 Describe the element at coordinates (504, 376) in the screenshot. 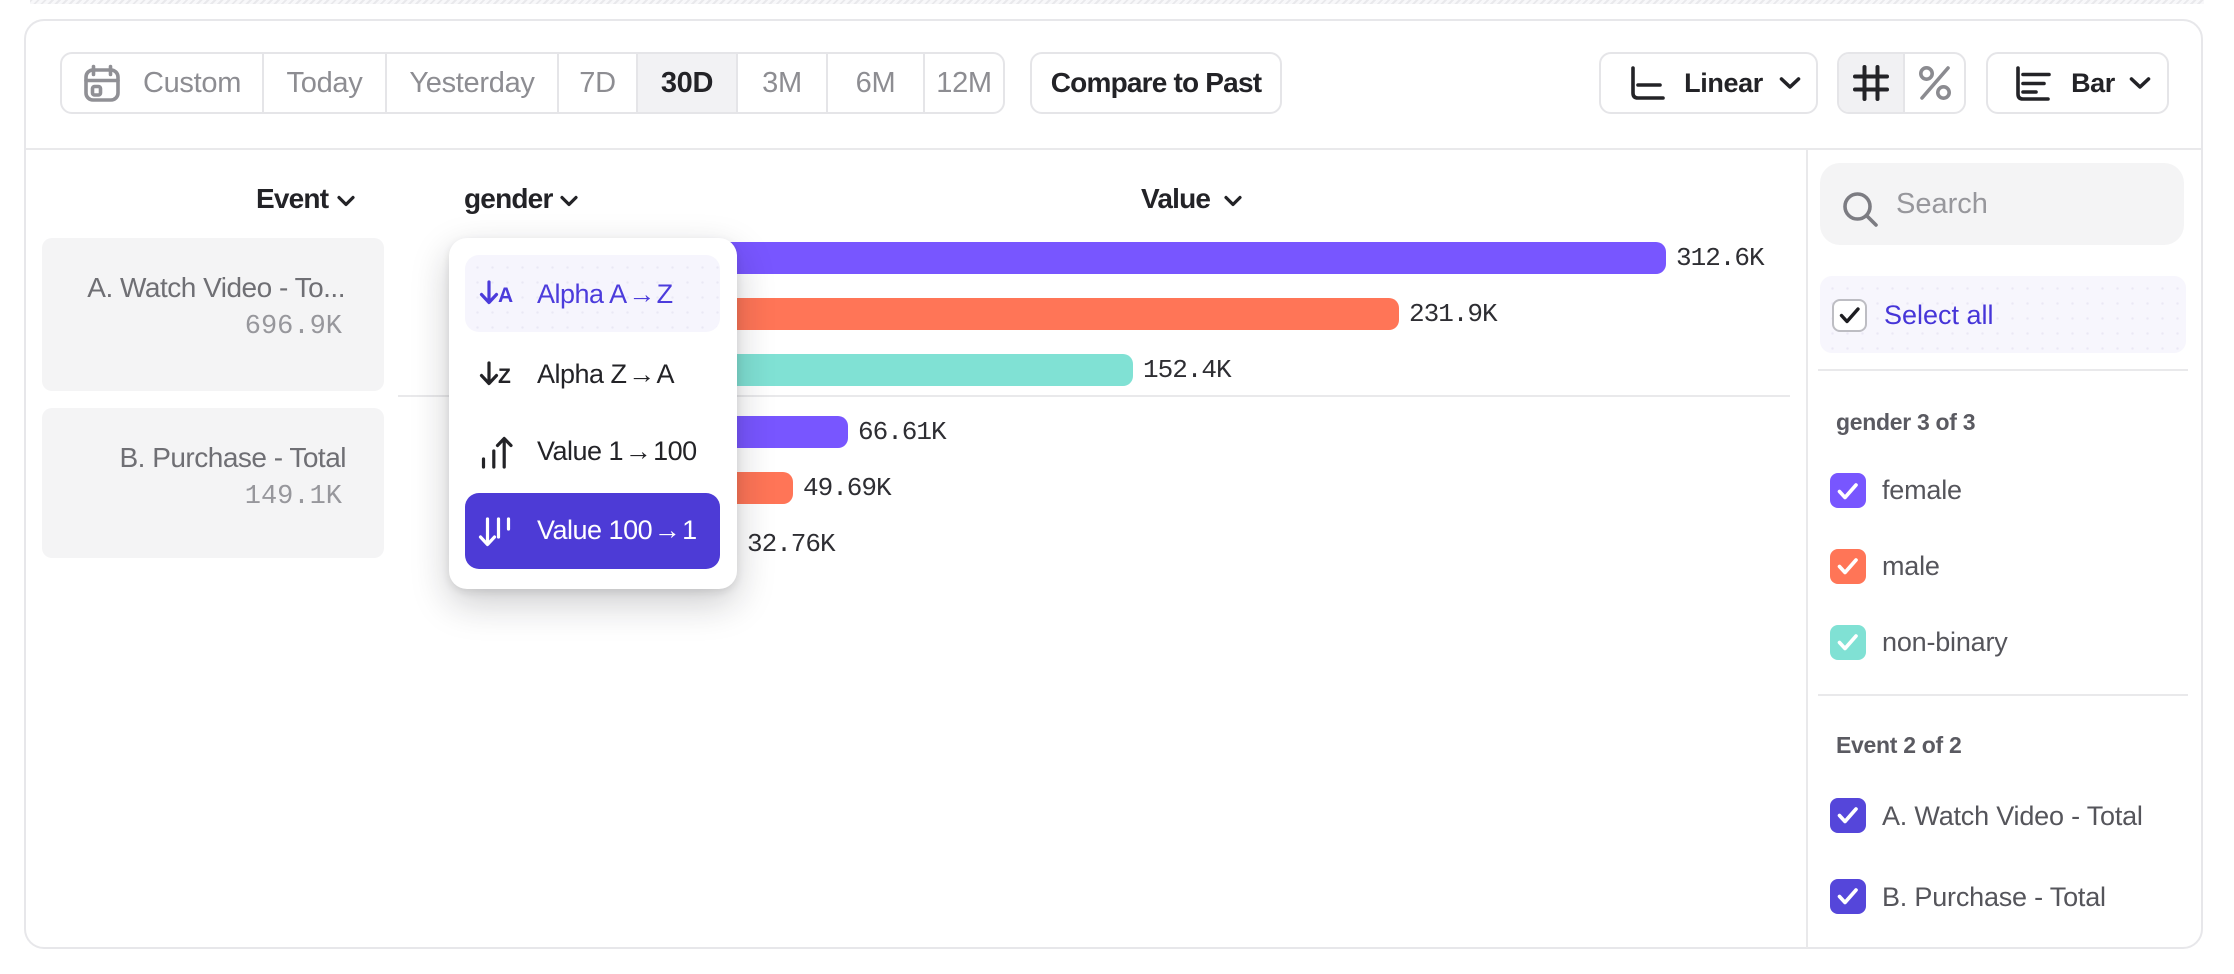

I see `svg-text: Z` at that location.